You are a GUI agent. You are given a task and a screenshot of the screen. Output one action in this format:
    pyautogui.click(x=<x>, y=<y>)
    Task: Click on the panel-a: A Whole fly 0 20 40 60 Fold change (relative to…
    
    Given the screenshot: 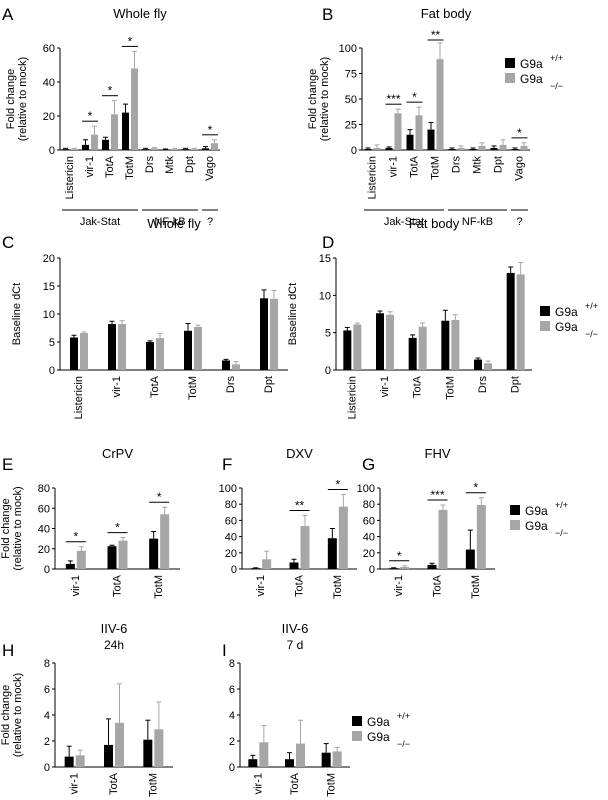 What is the action you would take?
    pyautogui.click(x=111, y=116)
    